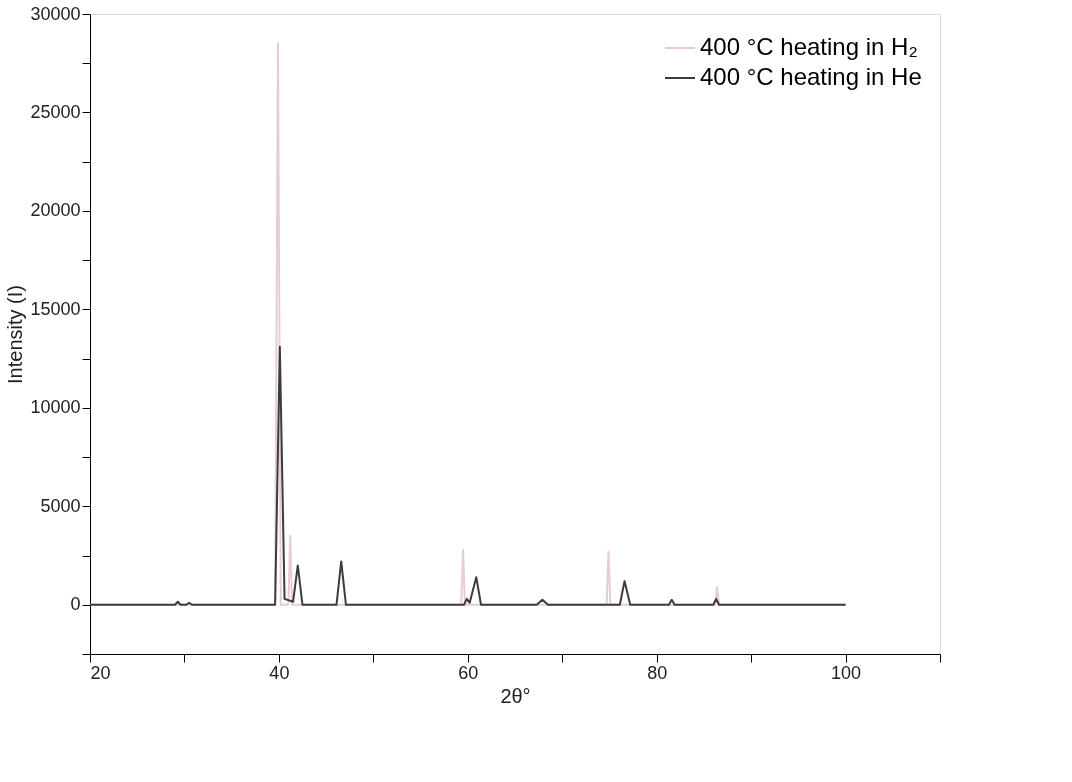 The image size is (1072, 782). What do you see at coordinates (100, 672) in the screenshot?
I see `x-tick-label: 20` at bounding box center [100, 672].